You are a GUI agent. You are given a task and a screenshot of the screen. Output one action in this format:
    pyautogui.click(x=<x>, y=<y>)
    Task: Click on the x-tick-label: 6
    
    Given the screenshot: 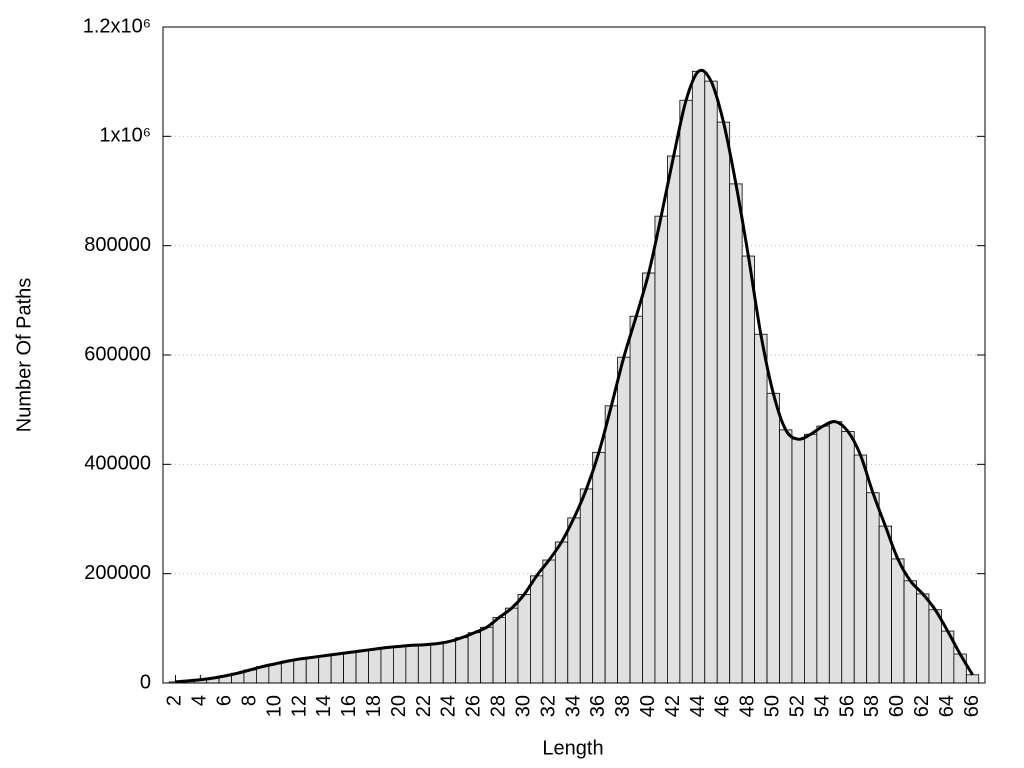 What is the action you would take?
    pyautogui.click(x=225, y=700)
    